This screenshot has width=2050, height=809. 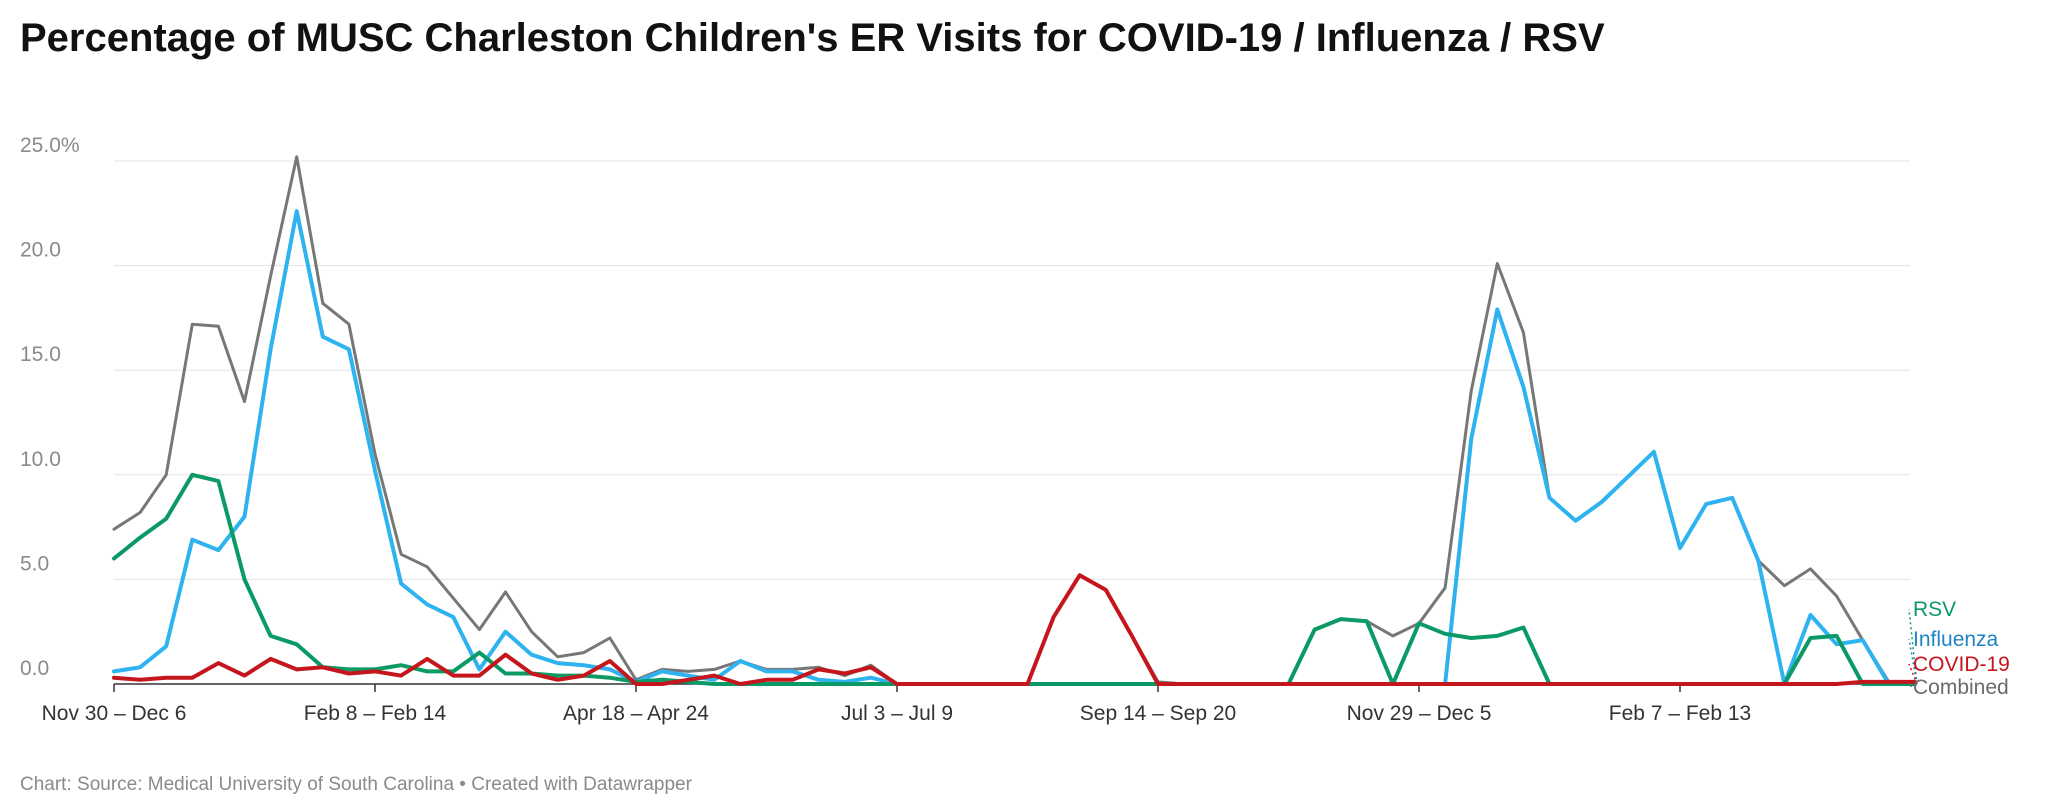 I want to click on x-tick-label: Nov 29 – Dec 5, so click(x=1419, y=713).